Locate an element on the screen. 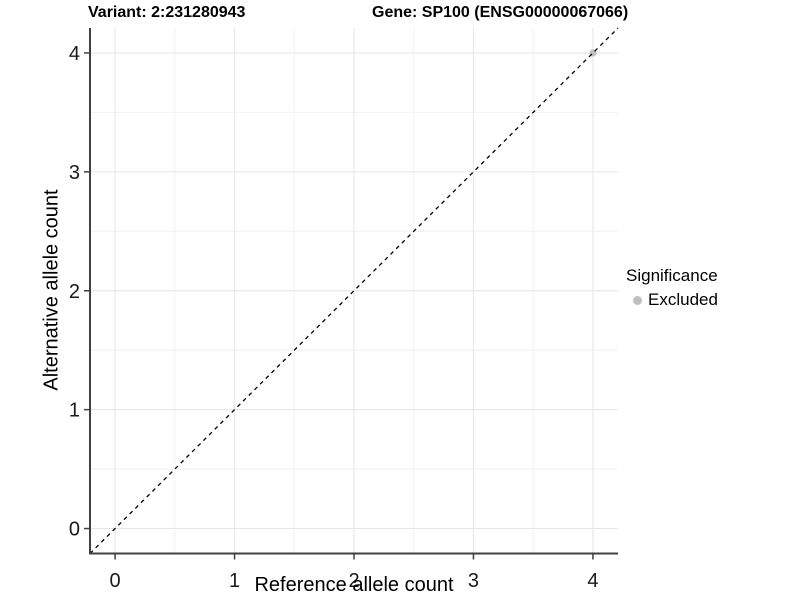  x-tick-label: 0 is located at coordinates (115, 581).